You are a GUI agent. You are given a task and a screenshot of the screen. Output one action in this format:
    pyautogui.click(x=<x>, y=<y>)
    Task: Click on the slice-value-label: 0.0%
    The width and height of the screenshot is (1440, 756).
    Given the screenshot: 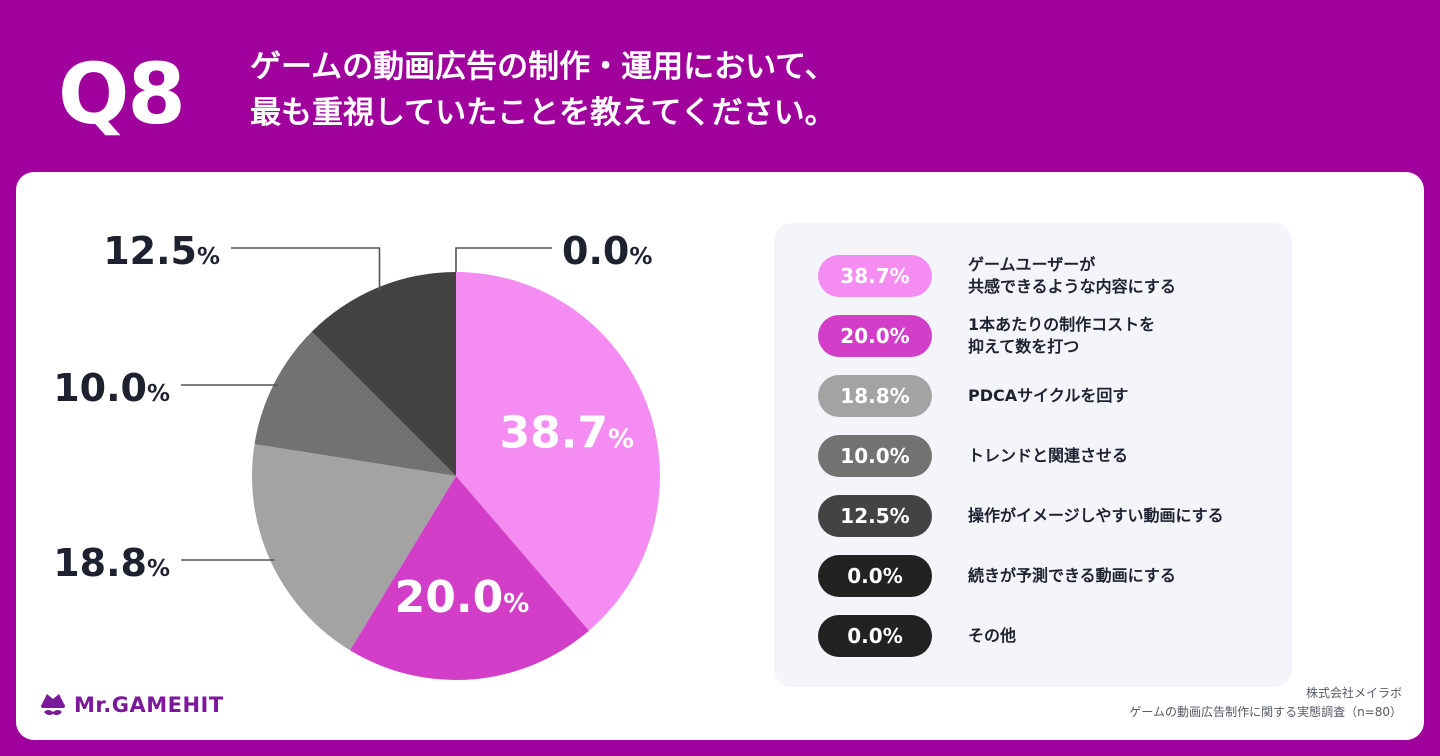 What is the action you would take?
    pyautogui.click(x=607, y=251)
    